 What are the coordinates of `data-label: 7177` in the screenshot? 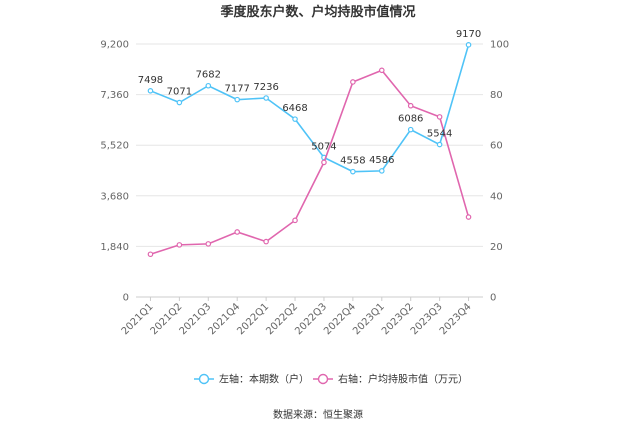 It's located at (236, 89).